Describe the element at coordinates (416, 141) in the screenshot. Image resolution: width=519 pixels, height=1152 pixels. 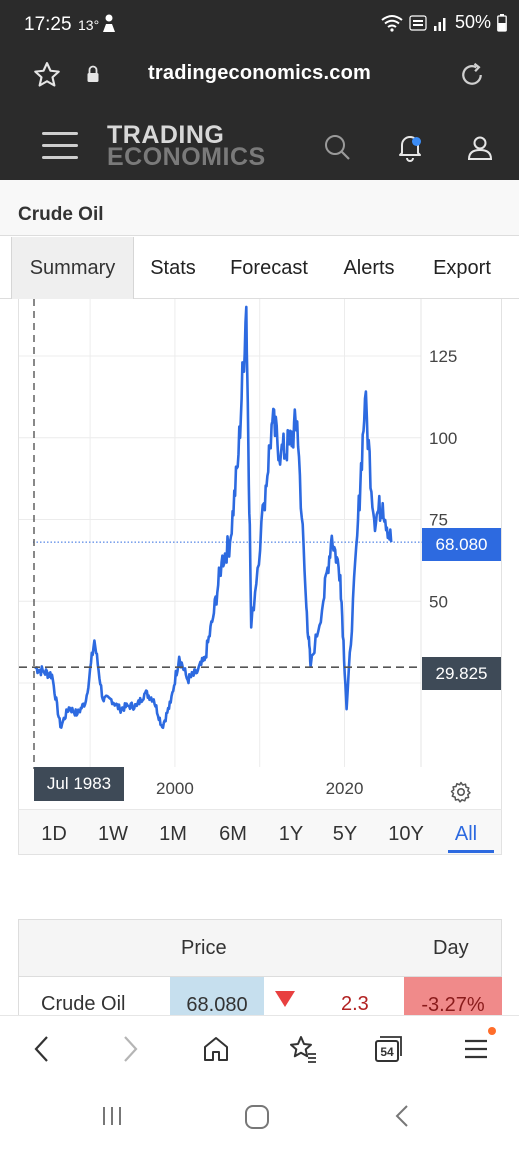
I see `notification-dot` at that location.